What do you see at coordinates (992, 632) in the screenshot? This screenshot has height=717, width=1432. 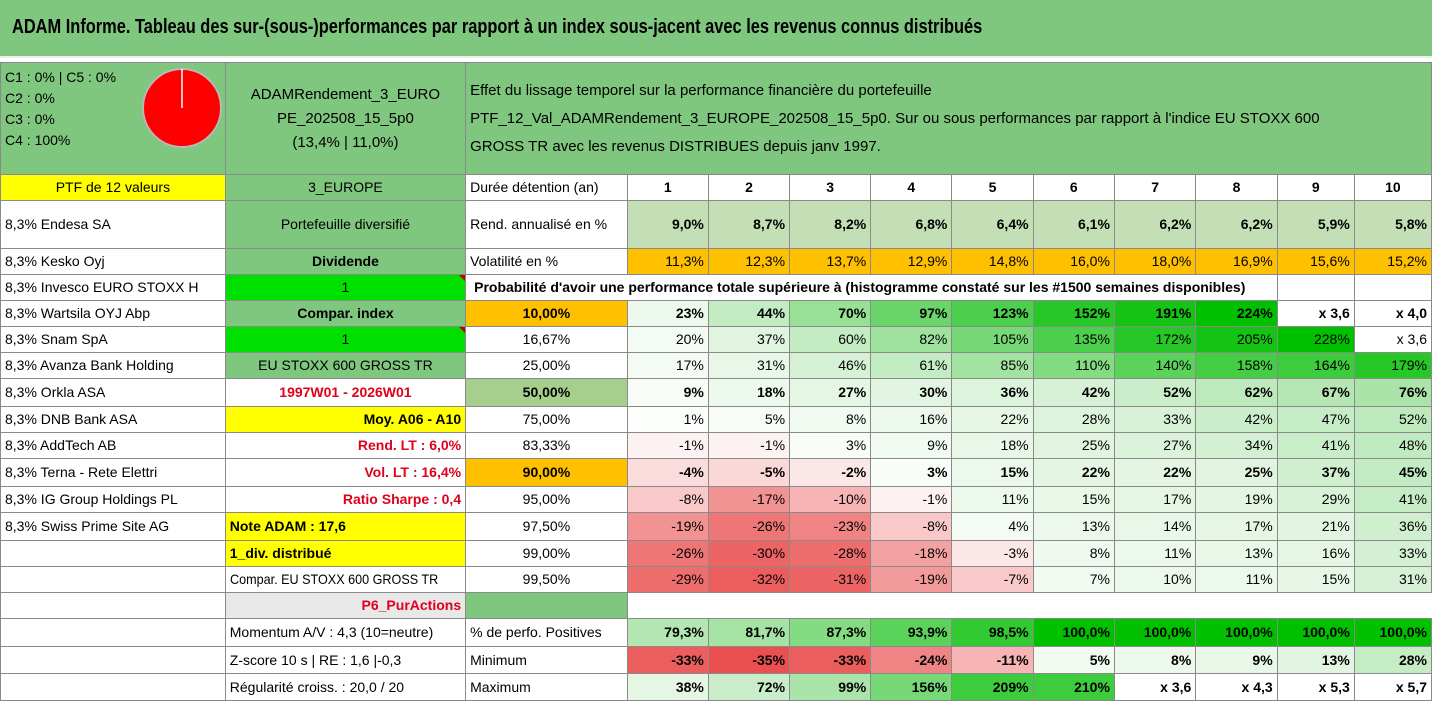 I see `pos-value: 98,5%` at bounding box center [992, 632].